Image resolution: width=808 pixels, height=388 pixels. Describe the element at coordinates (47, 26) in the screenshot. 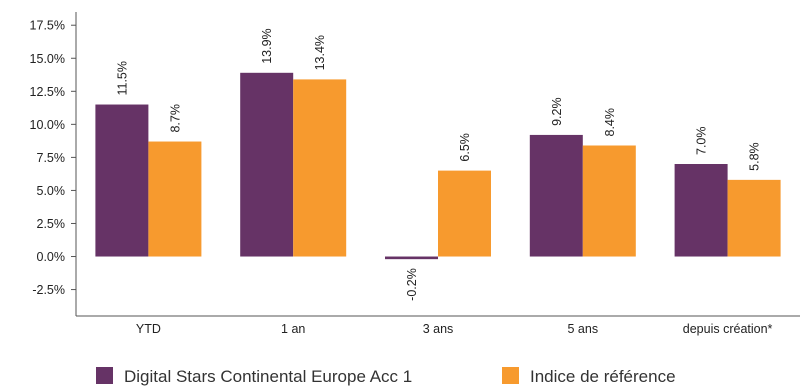

I see `y-tick-label: 17.5%` at that location.